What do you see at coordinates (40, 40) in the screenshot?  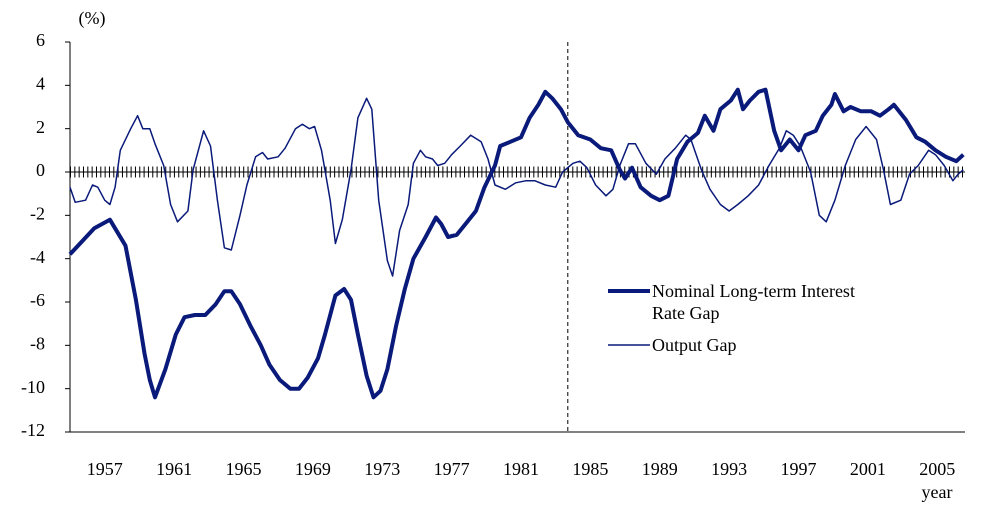 I see `y-tick-label: 6` at bounding box center [40, 40].